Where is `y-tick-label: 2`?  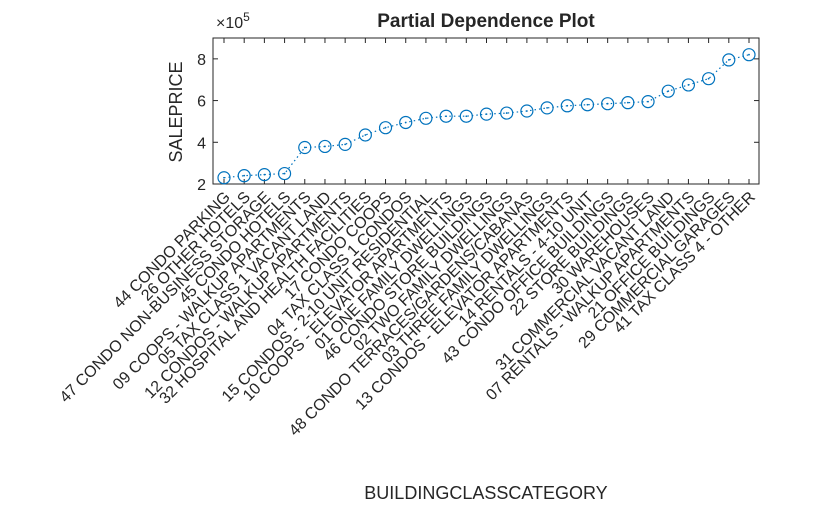
y-tick-label: 2 is located at coordinates (201, 185).